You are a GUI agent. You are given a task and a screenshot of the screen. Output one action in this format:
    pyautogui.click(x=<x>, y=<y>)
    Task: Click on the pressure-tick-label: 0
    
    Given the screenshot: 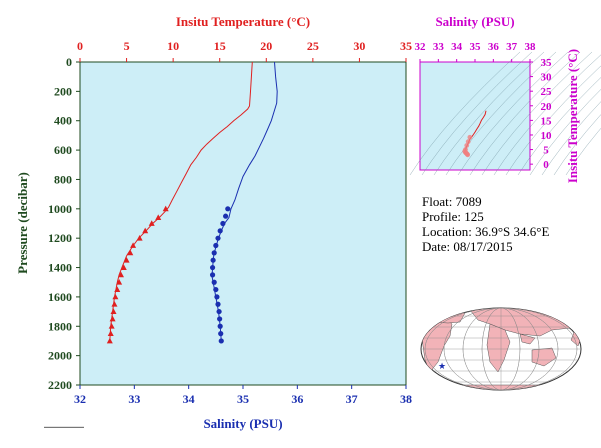 What is the action you would take?
    pyautogui.click(x=69, y=62)
    